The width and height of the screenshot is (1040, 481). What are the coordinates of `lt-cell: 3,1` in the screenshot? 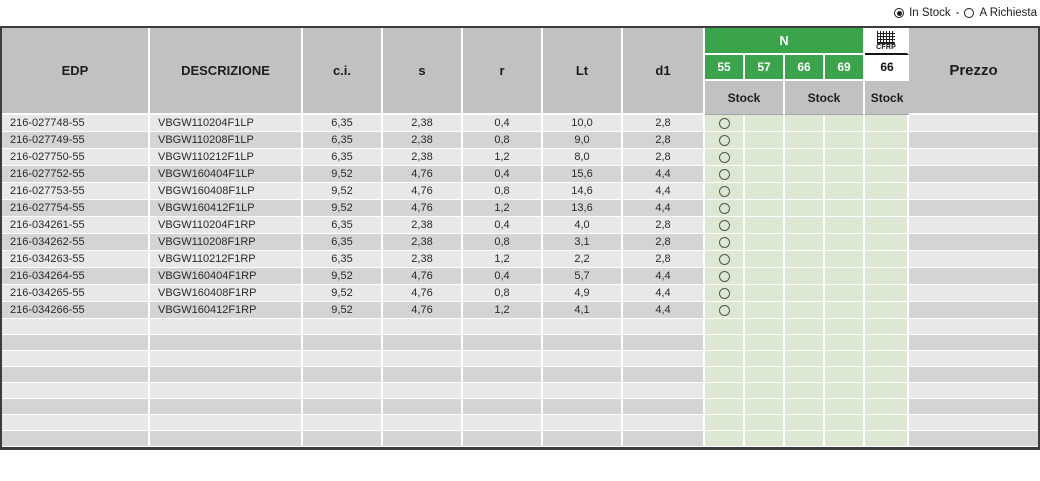 It's located at (583, 242).